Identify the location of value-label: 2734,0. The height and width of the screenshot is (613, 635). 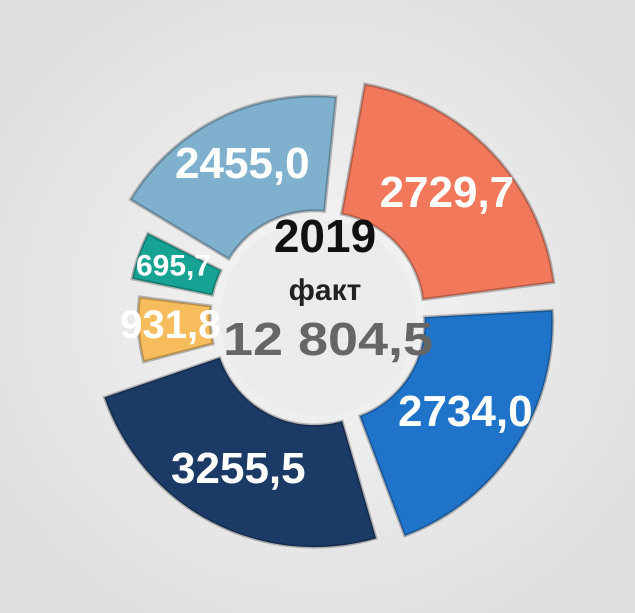
(465, 411).